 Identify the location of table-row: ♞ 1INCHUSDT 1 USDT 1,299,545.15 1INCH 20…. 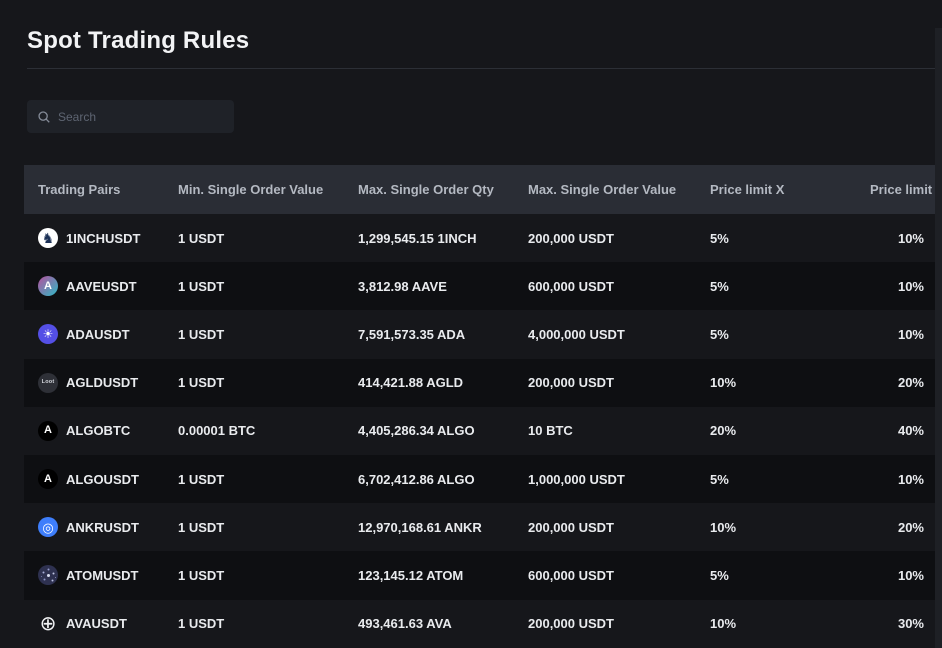
(480, 238).